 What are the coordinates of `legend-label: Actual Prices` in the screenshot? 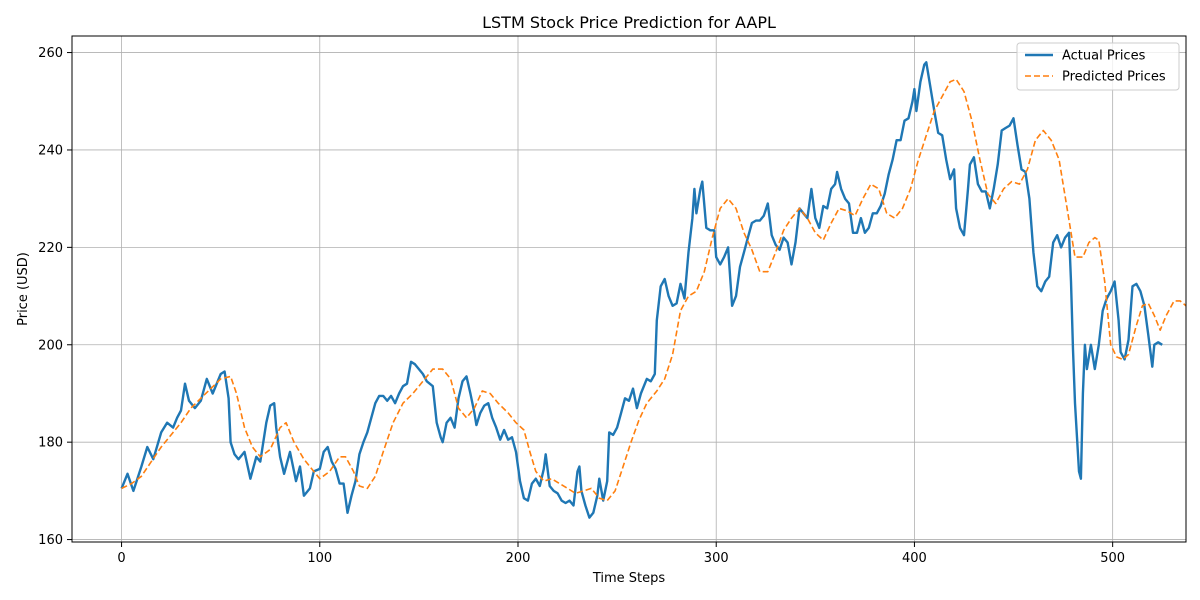 It's located at (1104, 56).